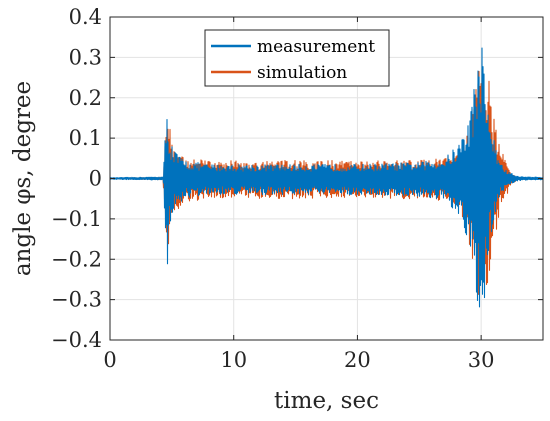 The height and width of the screenshot is (421, 550). I want to click on x-tick-label: 20, so click(357, 360).